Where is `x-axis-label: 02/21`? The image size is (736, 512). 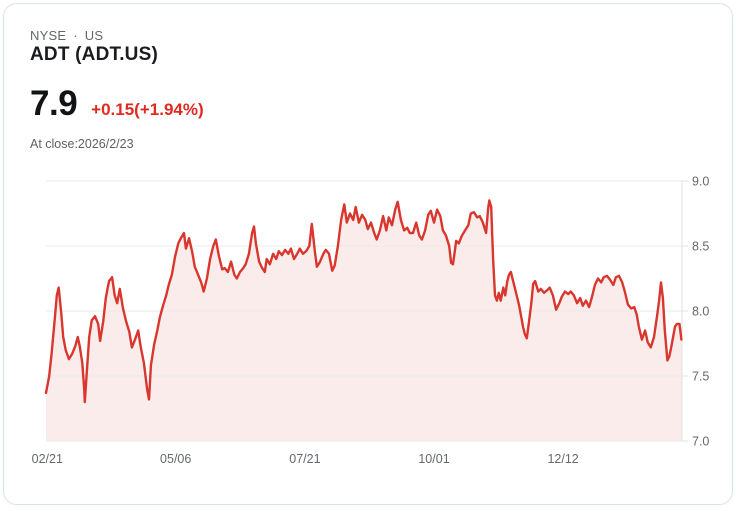
x-axis-label: 02/21 is located at coordinates (47, 459).